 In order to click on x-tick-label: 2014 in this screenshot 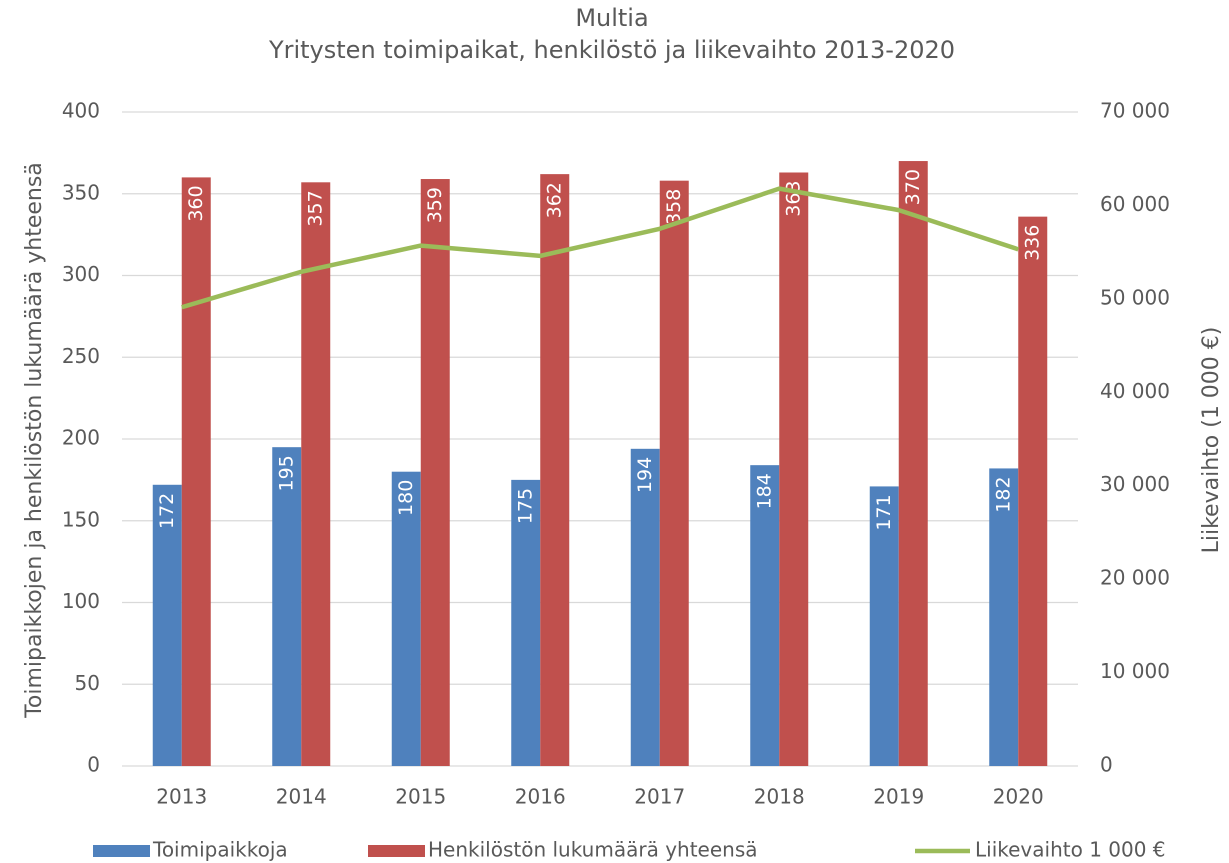, I will do `click(301, 797)`.